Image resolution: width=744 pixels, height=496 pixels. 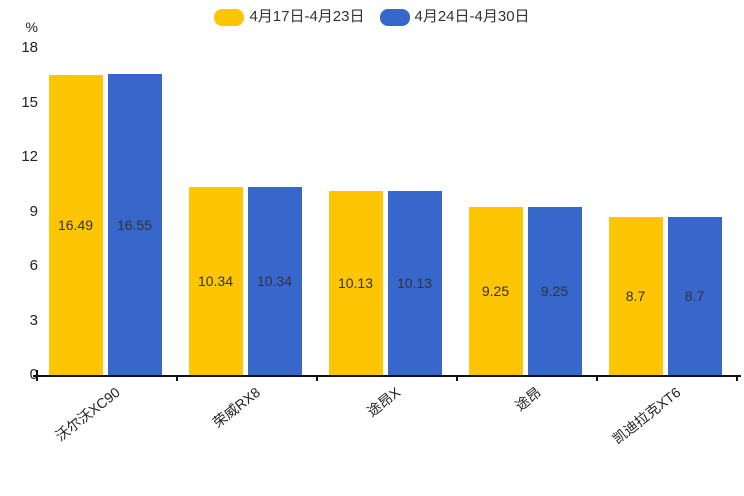 I want to click on x-axis-line, so click(x=387, y=376).